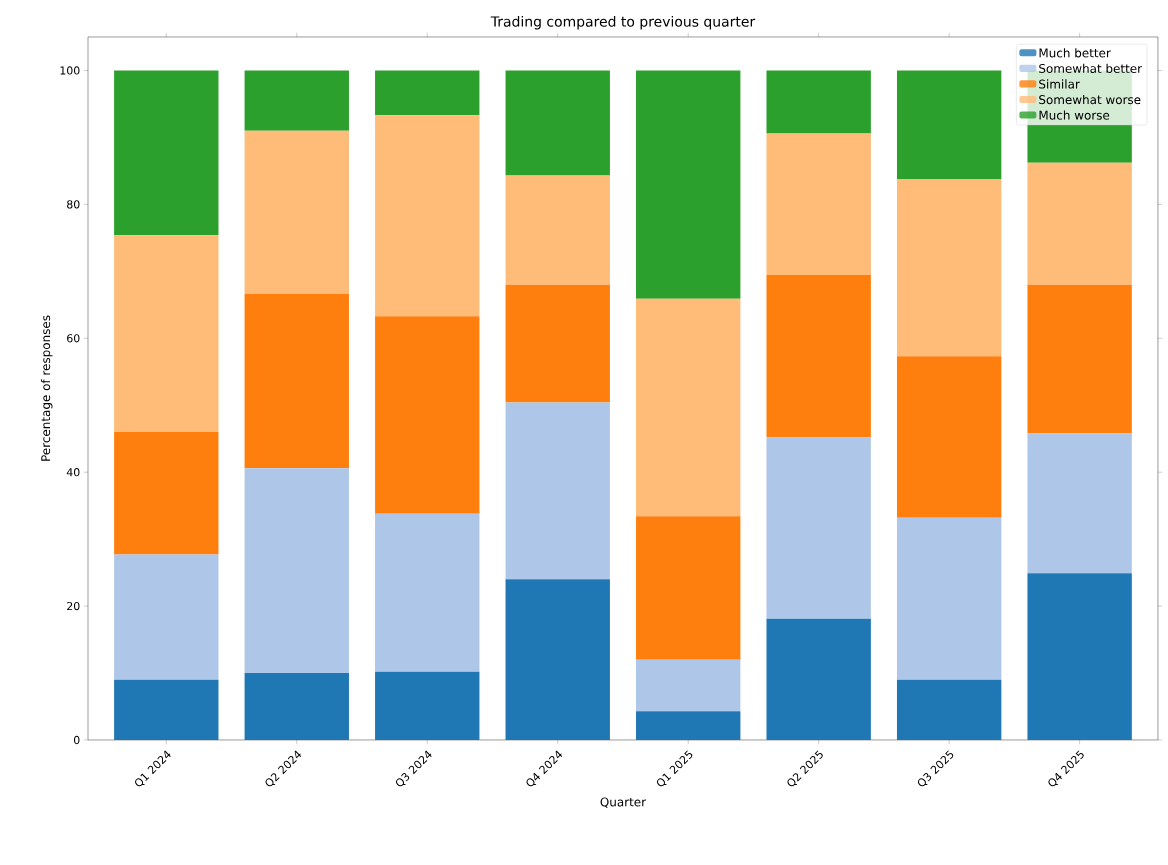  I want to click on y-tick-label: 0, so click(76, 740).